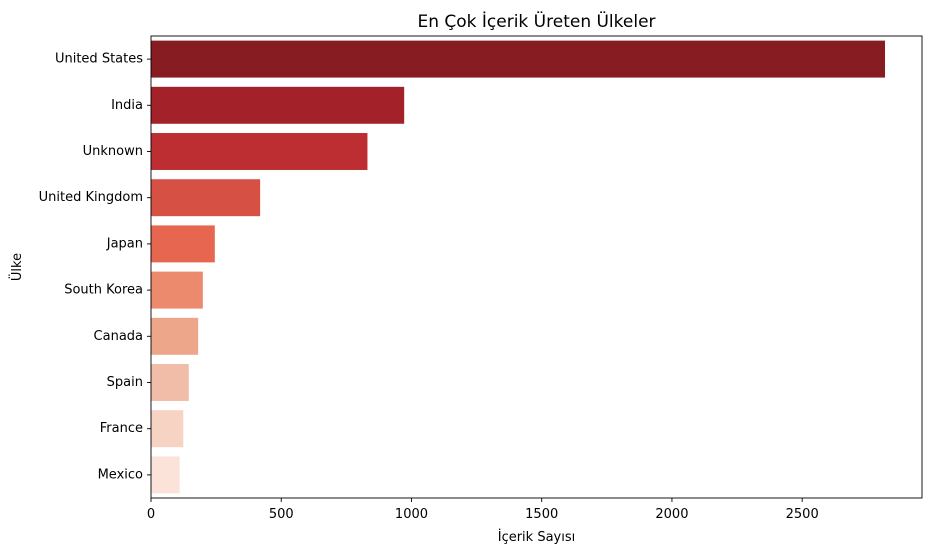  What do you see at coordinates (483, 510) in the screenshot?
I see `x-axis-ticks: 0 500 1000 1500 2000 2500` at bounding box center [483, 510].